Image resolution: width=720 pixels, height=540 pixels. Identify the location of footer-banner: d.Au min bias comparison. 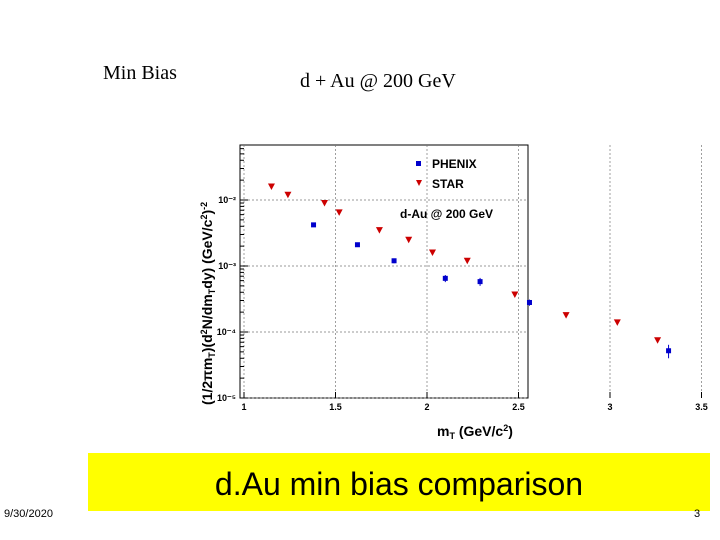
(399, 482).